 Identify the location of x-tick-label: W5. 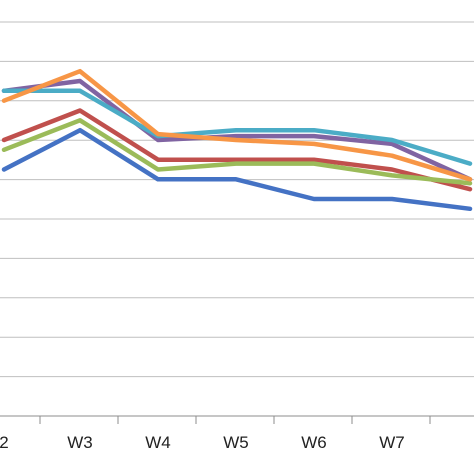
(236, 442).